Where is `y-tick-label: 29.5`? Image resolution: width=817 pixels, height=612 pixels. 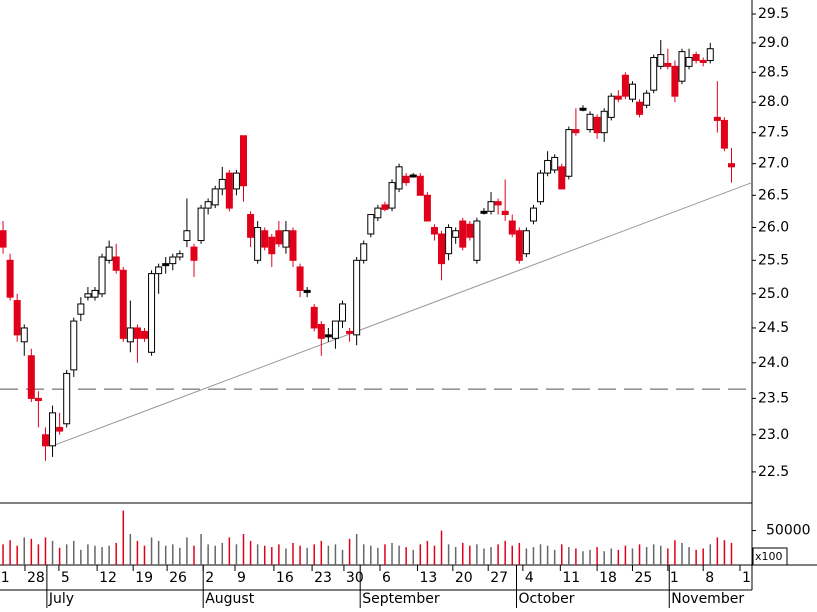
y-tick-label: 29.5 is located at coordinates (773, 14).